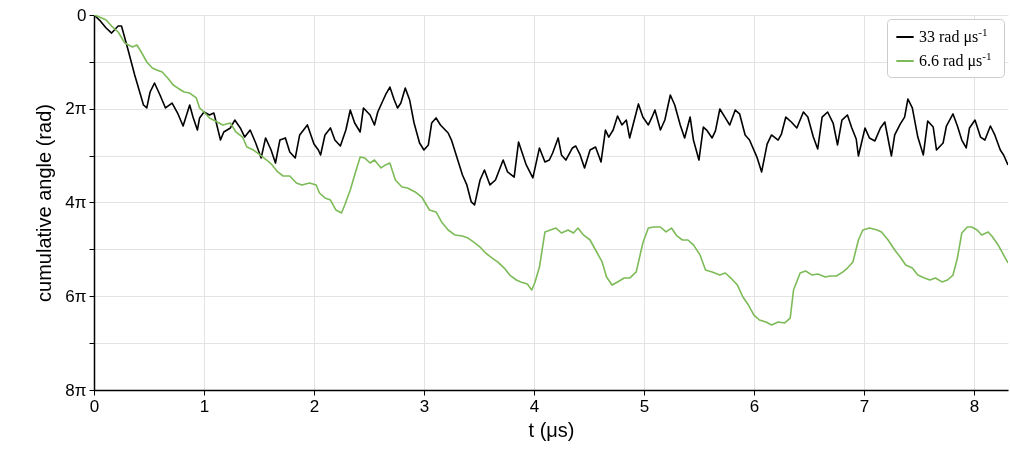  Describe the element at coordinates (644, 406) in the screenshot. I see `x-tick-label: 5` at that location.